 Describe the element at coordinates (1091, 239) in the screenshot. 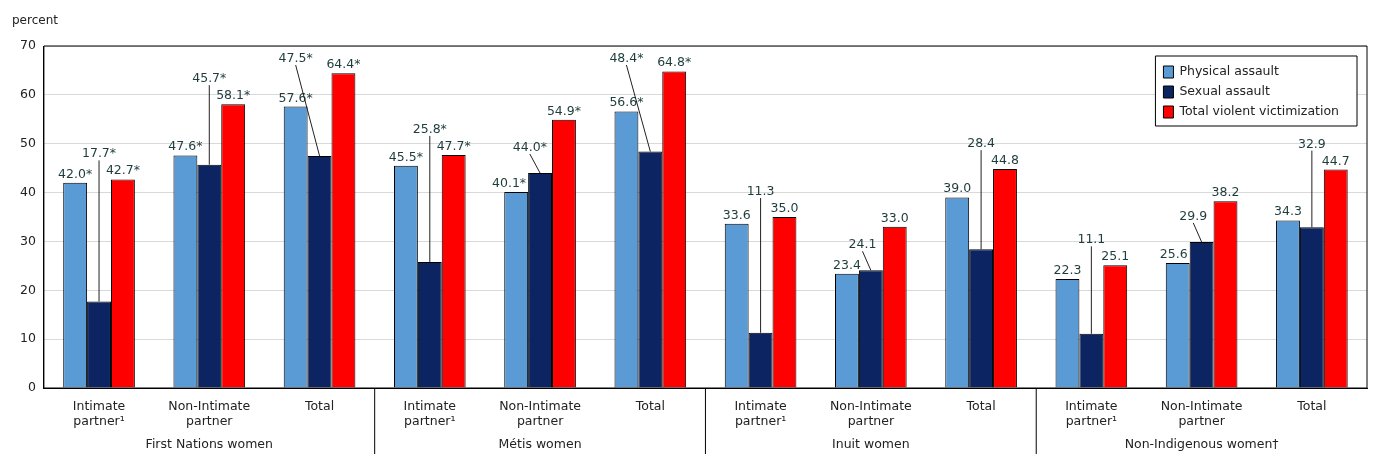

I see `data-label: 11.1` at that location.